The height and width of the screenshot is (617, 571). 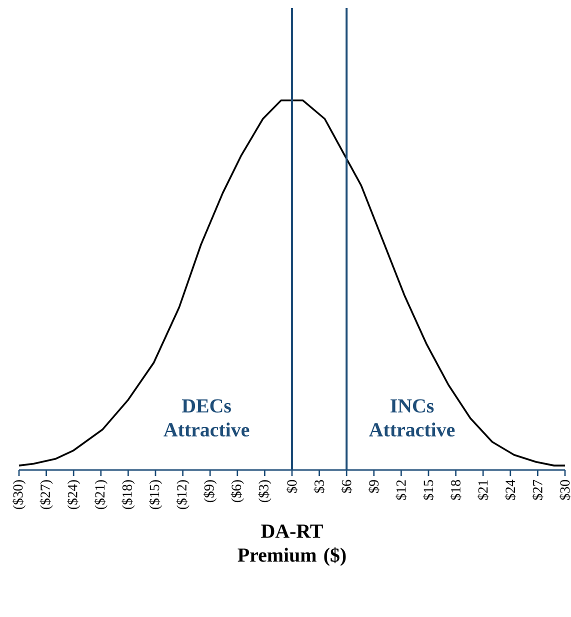 What do you see at coordinates (292, 486) in the screenshot?
I see `x-tick-label: $0` at bounding box center [292, 486].